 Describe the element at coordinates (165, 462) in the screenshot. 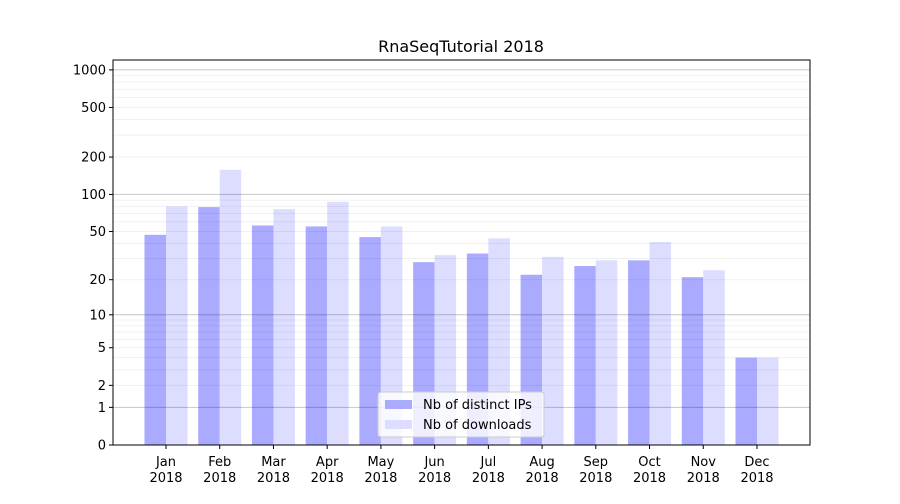

I see `x-tick-label: Jan` at that location.